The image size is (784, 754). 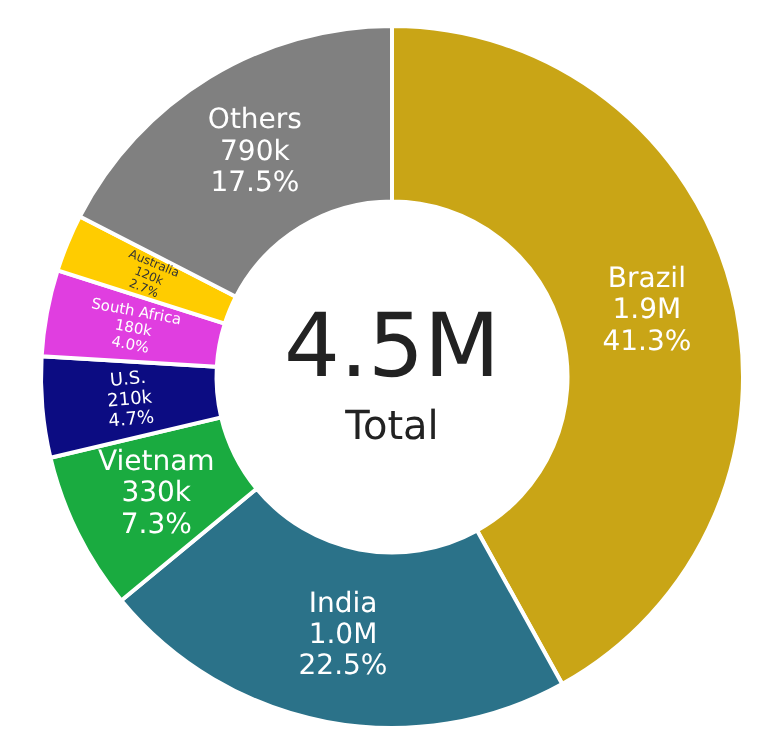 I want to click on data-label: 790k 17.5%, so click(x=255, y=167).